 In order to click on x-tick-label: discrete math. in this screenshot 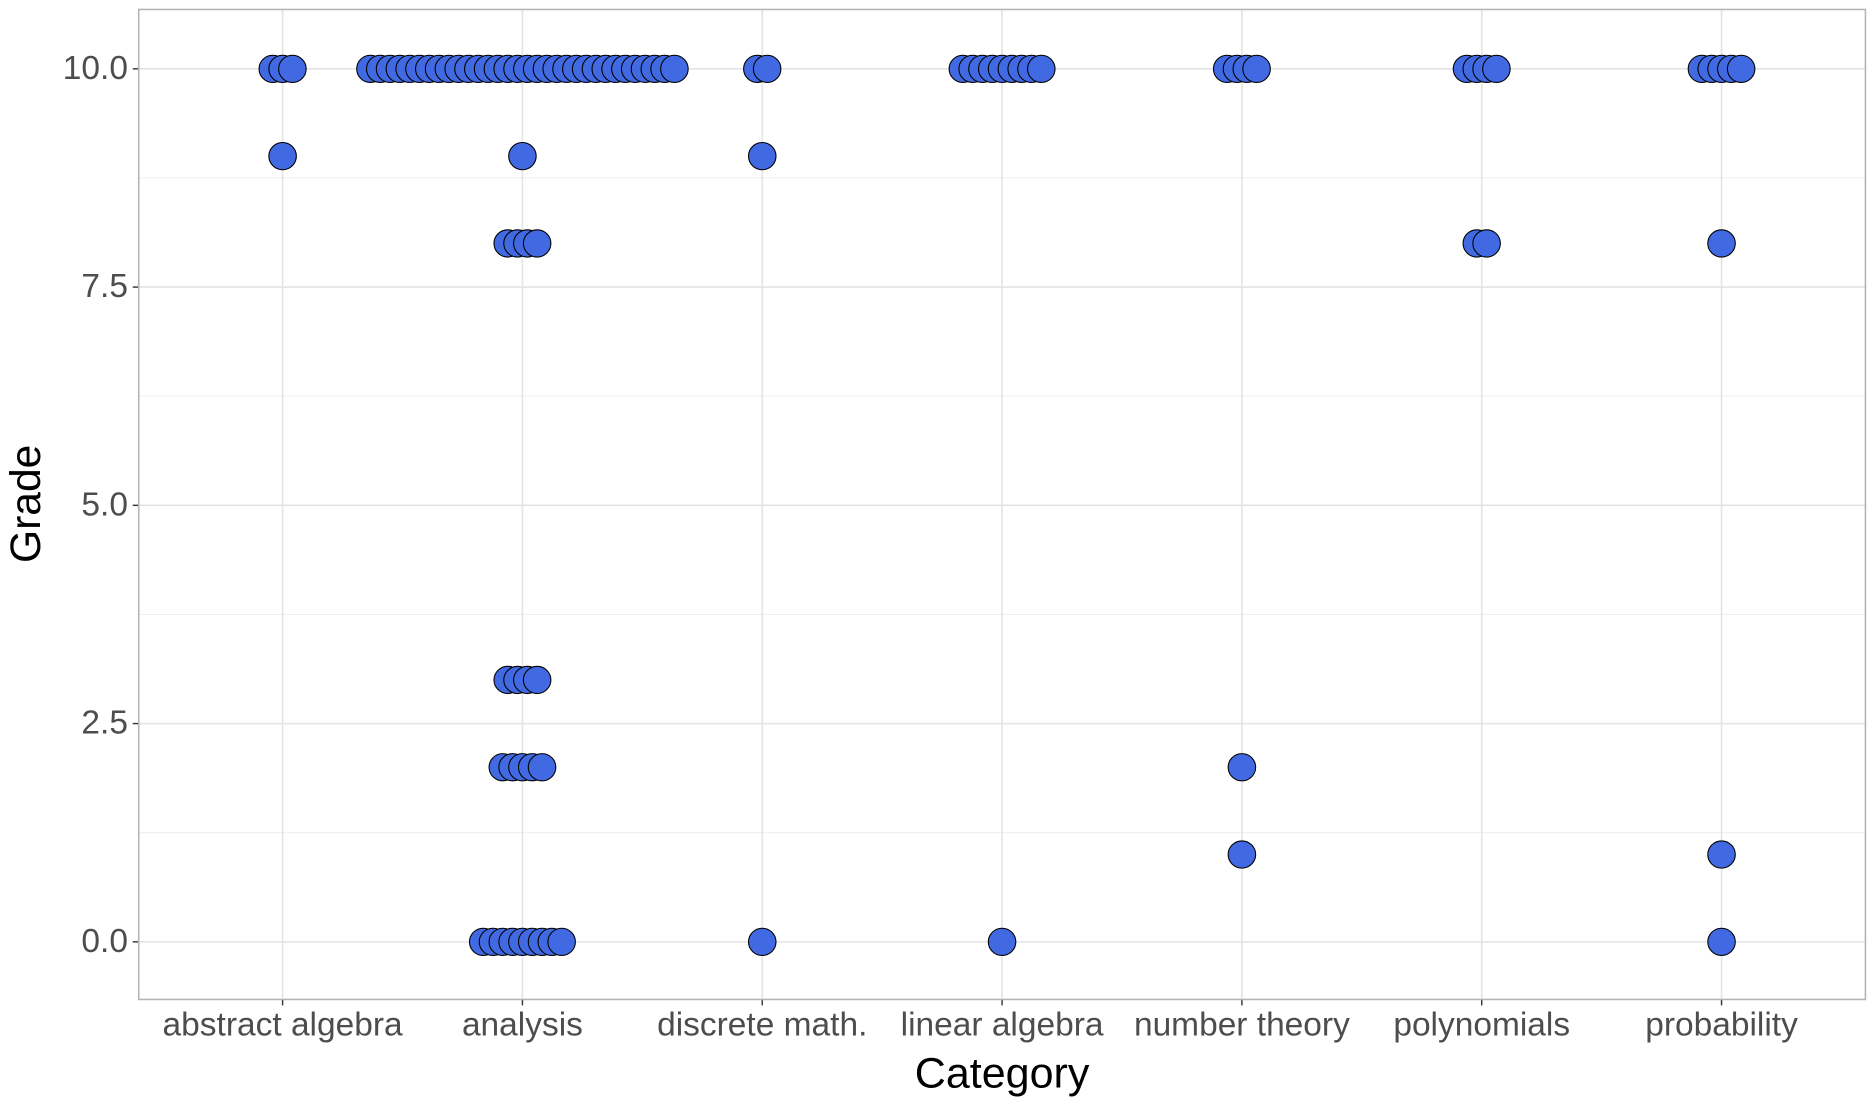, I will do `click(762, 1025)`.